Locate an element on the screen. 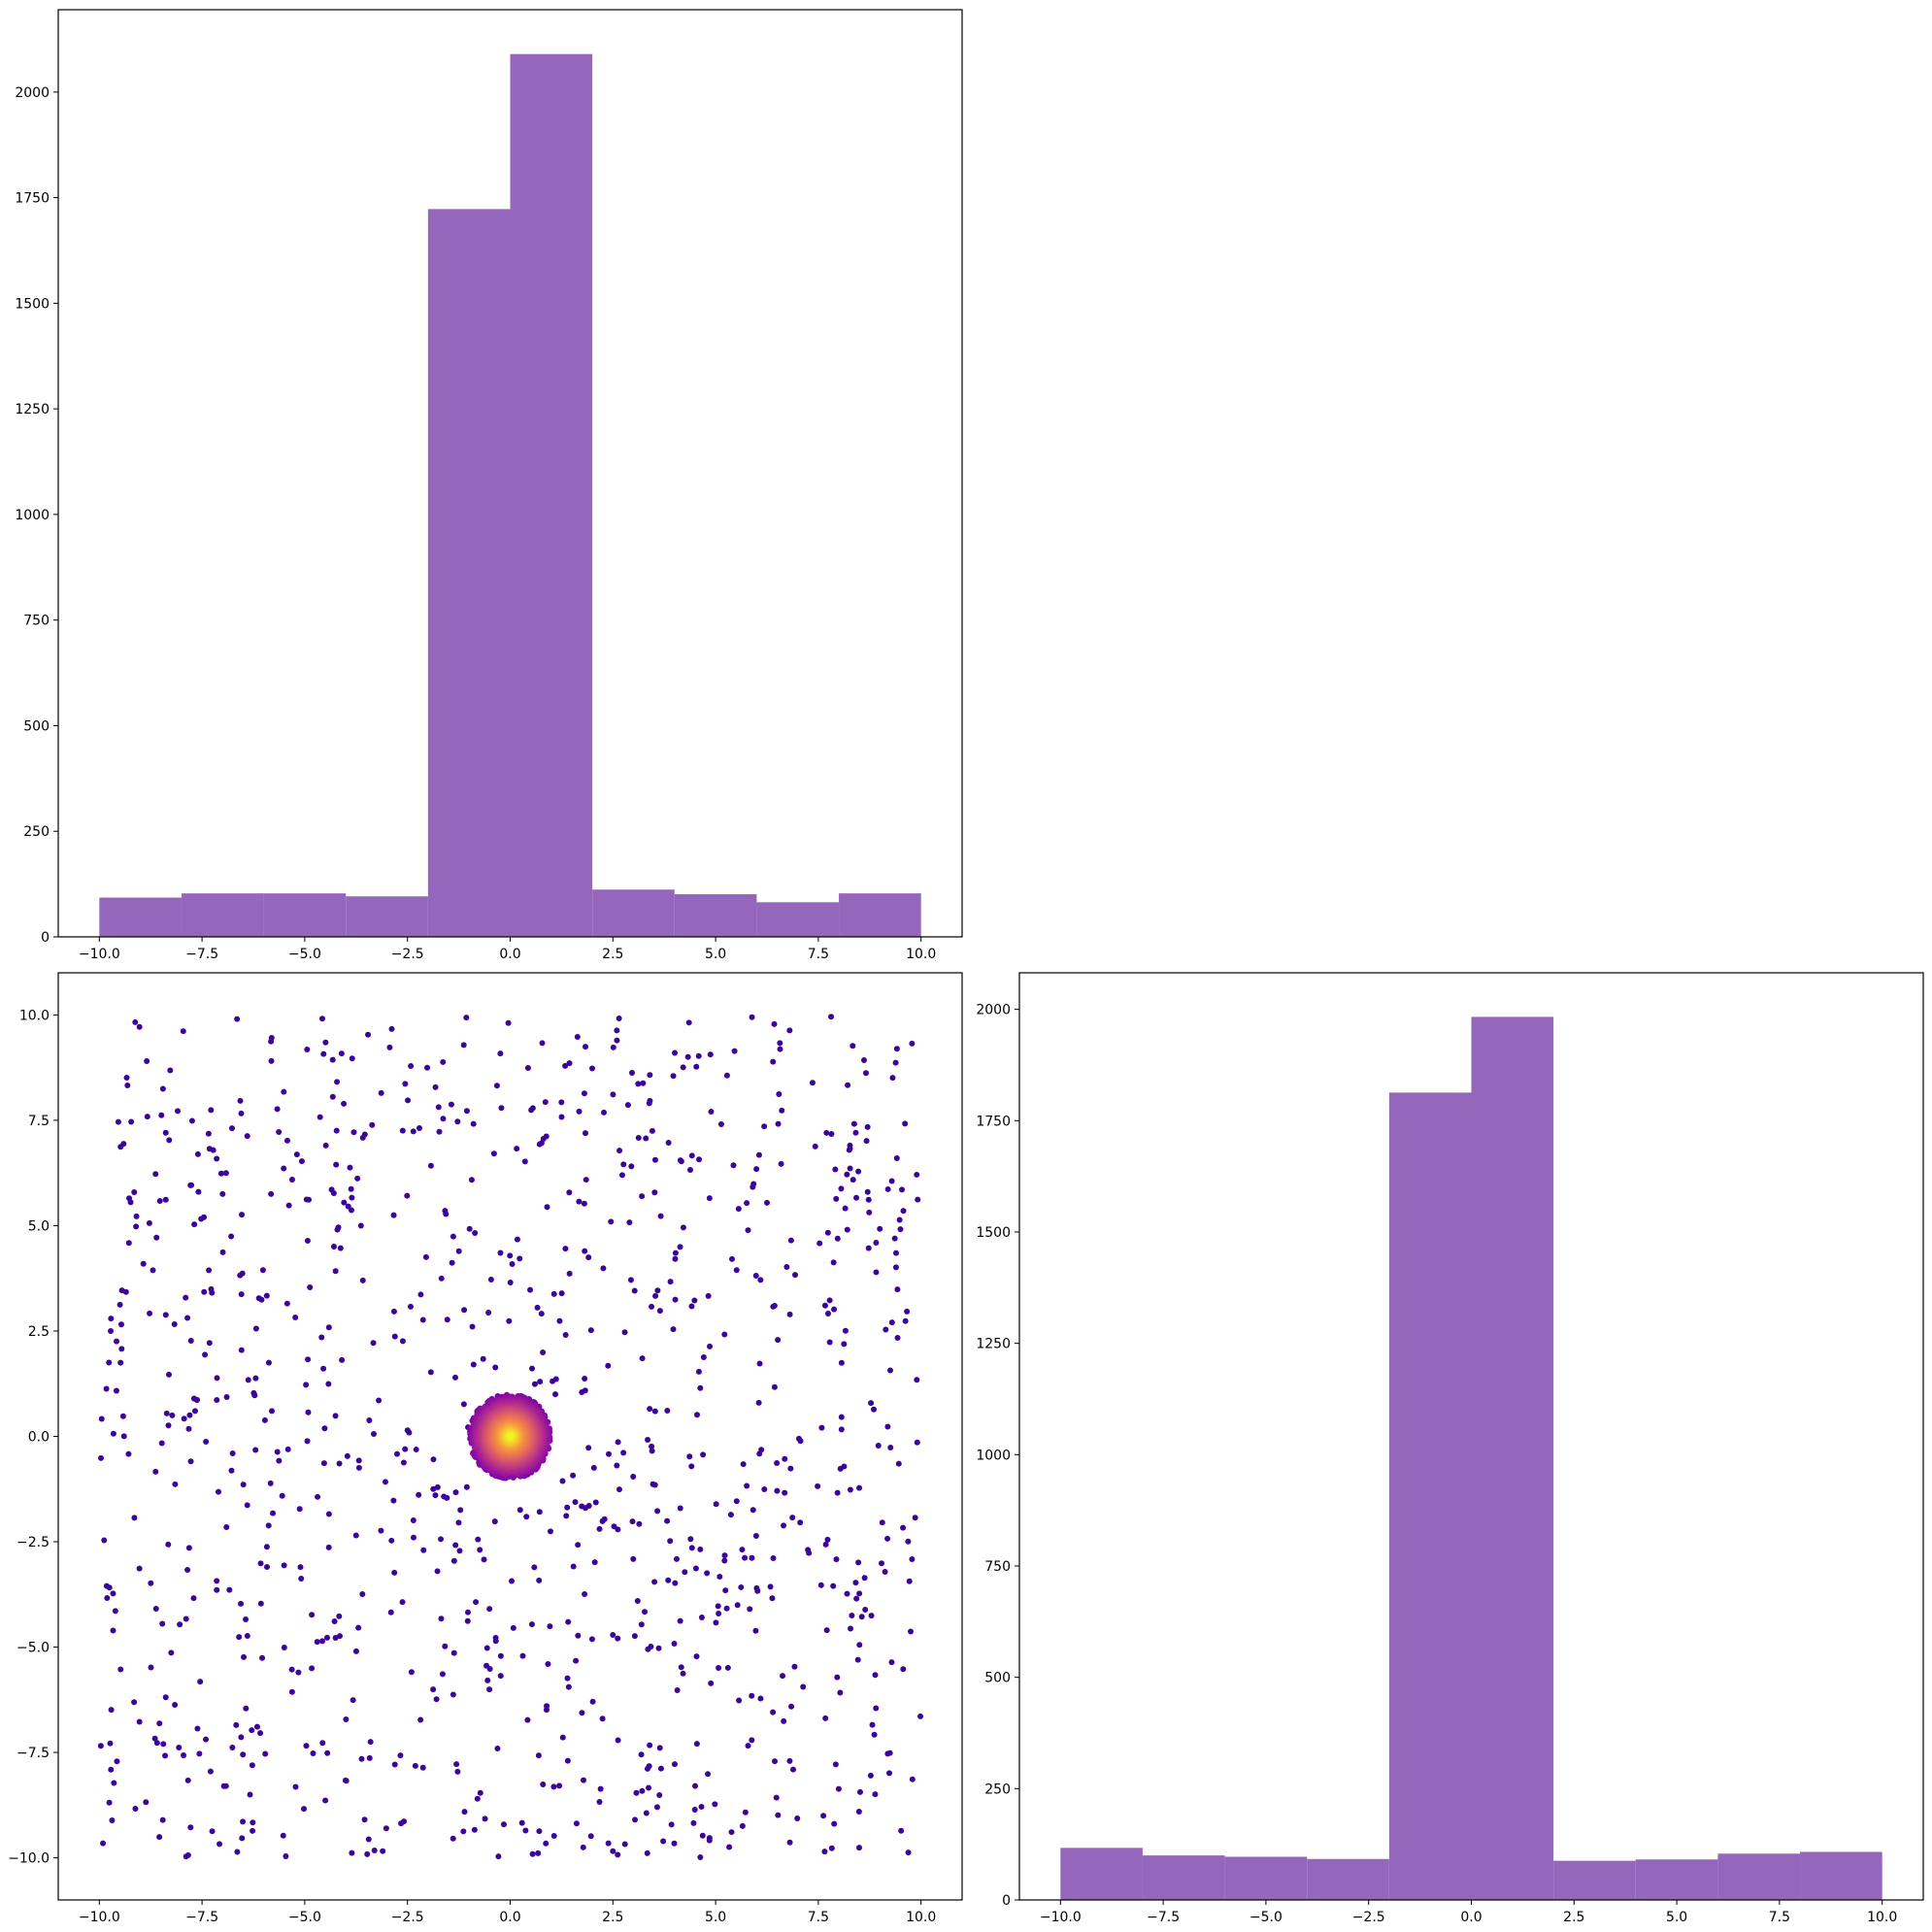 The width and height of the screenshot is (1932, 1932). top-hist-ytick-label: 1000 is located at coordinates (32, 515).